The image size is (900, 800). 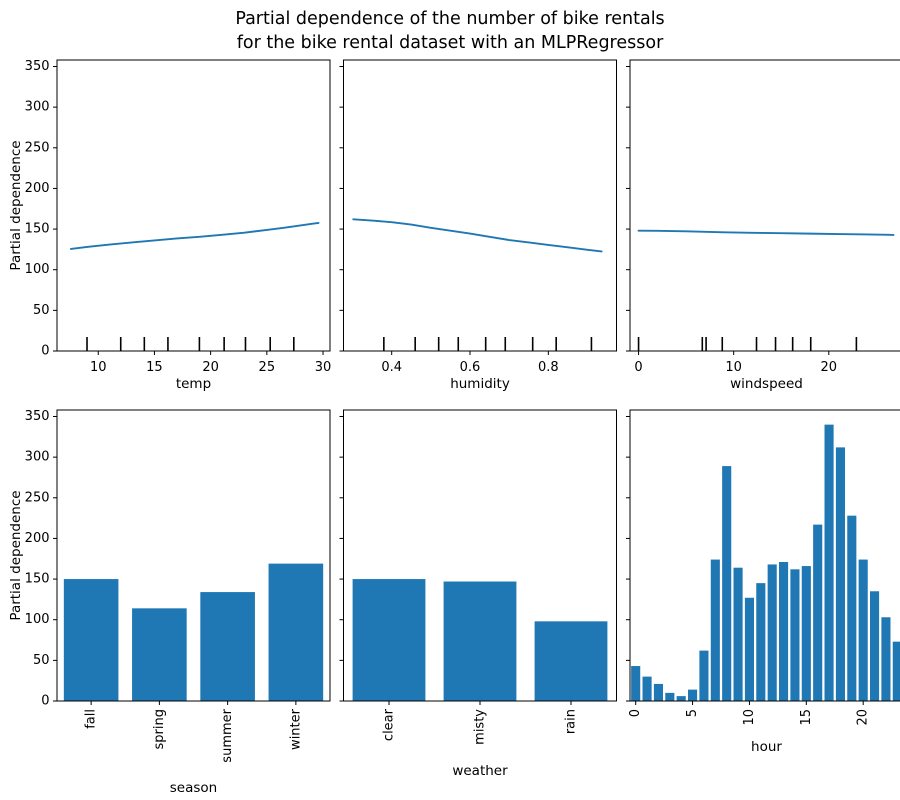 I want to click on x-tick-label: 0.8, so click(x=548, y=367).